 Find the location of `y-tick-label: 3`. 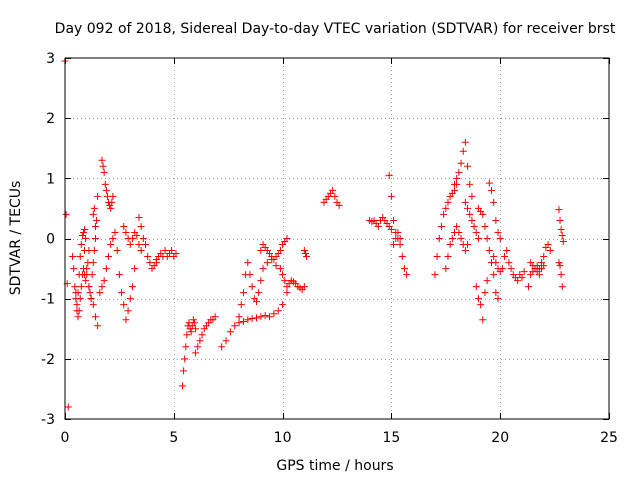

y-tick-label: 3 is located at coordinates (50, 59).